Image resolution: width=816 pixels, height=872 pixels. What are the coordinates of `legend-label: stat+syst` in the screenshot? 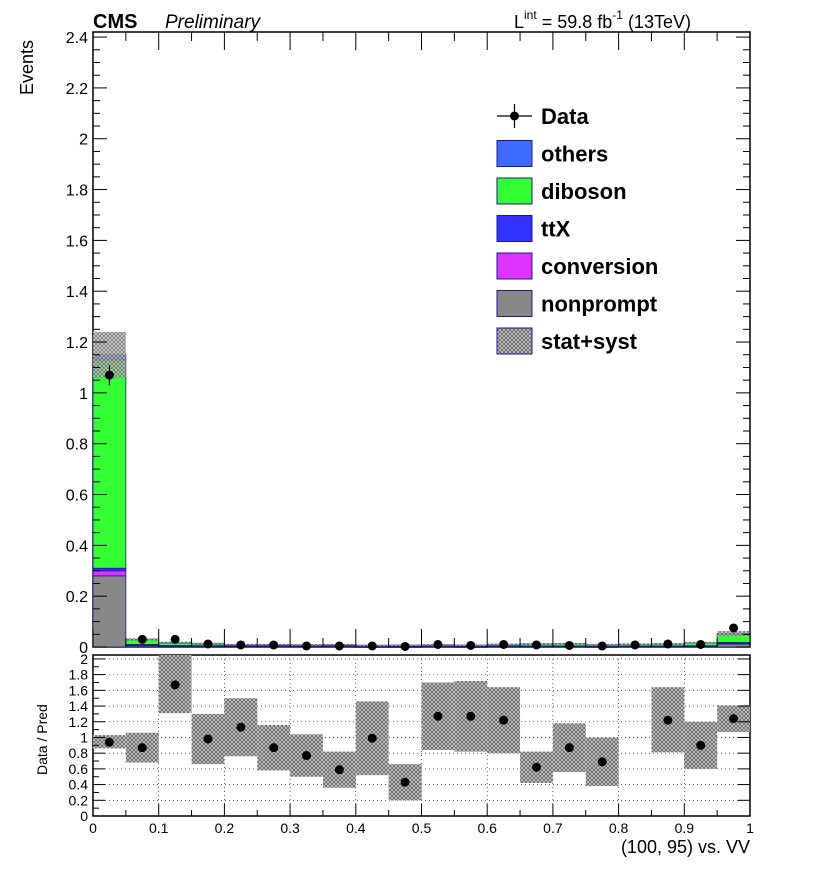 It's located at (589, 341).